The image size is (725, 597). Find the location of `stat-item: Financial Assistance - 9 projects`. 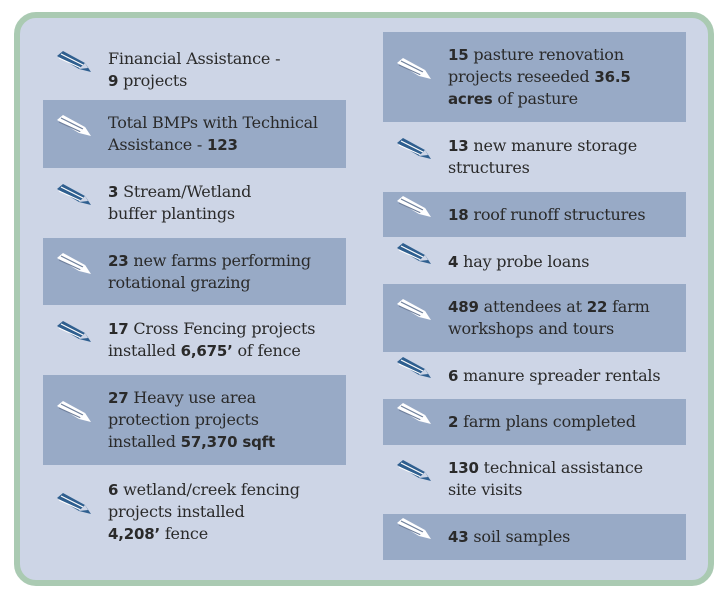

stat-item: Financial Assistance - 9 projects is located at coordinates (194, 70).